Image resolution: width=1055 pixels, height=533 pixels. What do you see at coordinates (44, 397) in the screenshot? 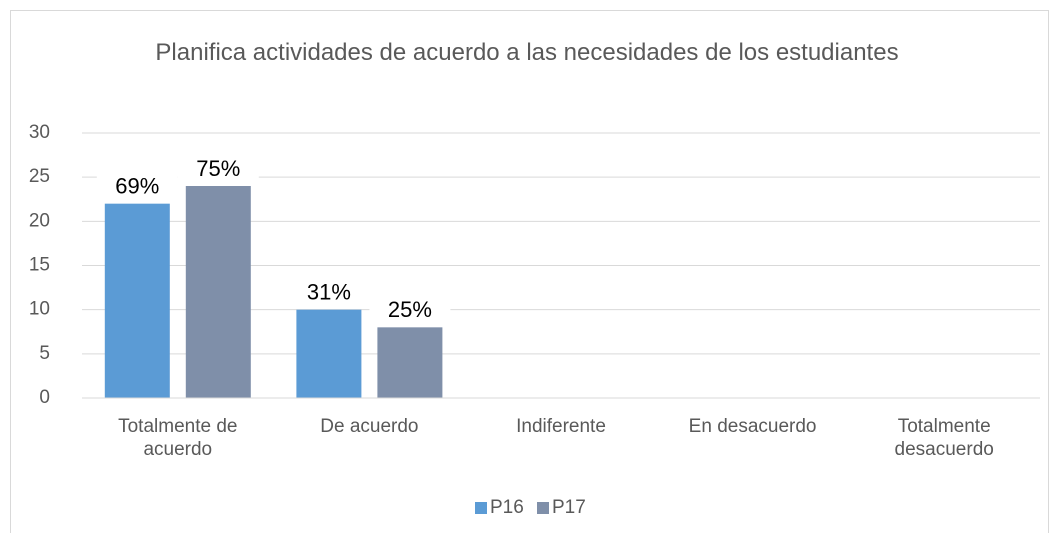
I see `y-tick-label: 0` at bounding box center [44, 397].